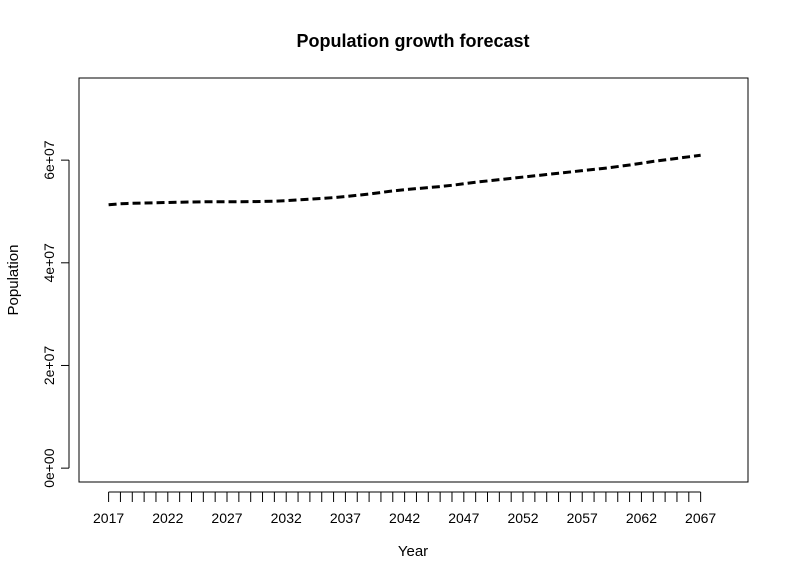 The height and width of the screenshot is (581, 788). What do you see at coordinates (286, 518) in the screenshot?
I see `x-tick-label: 2032` at bounding box center [286, 518].